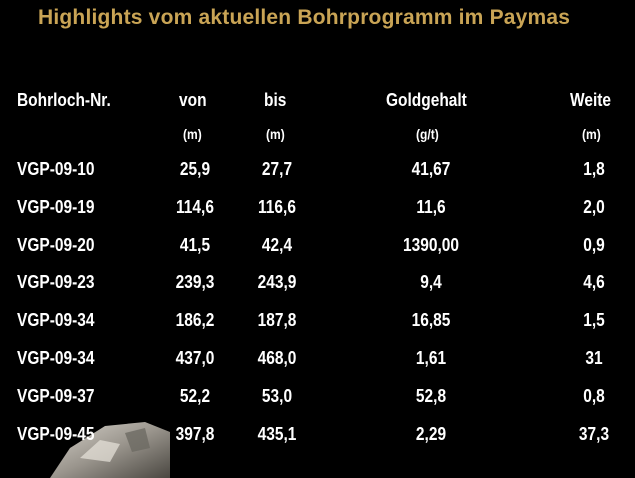 The height and width of the screenshot is (478, 635). What do you see at coordinates (275, 134) in the screenshot?
I see `unit-to: (m)` at bounding box center [275, 134].